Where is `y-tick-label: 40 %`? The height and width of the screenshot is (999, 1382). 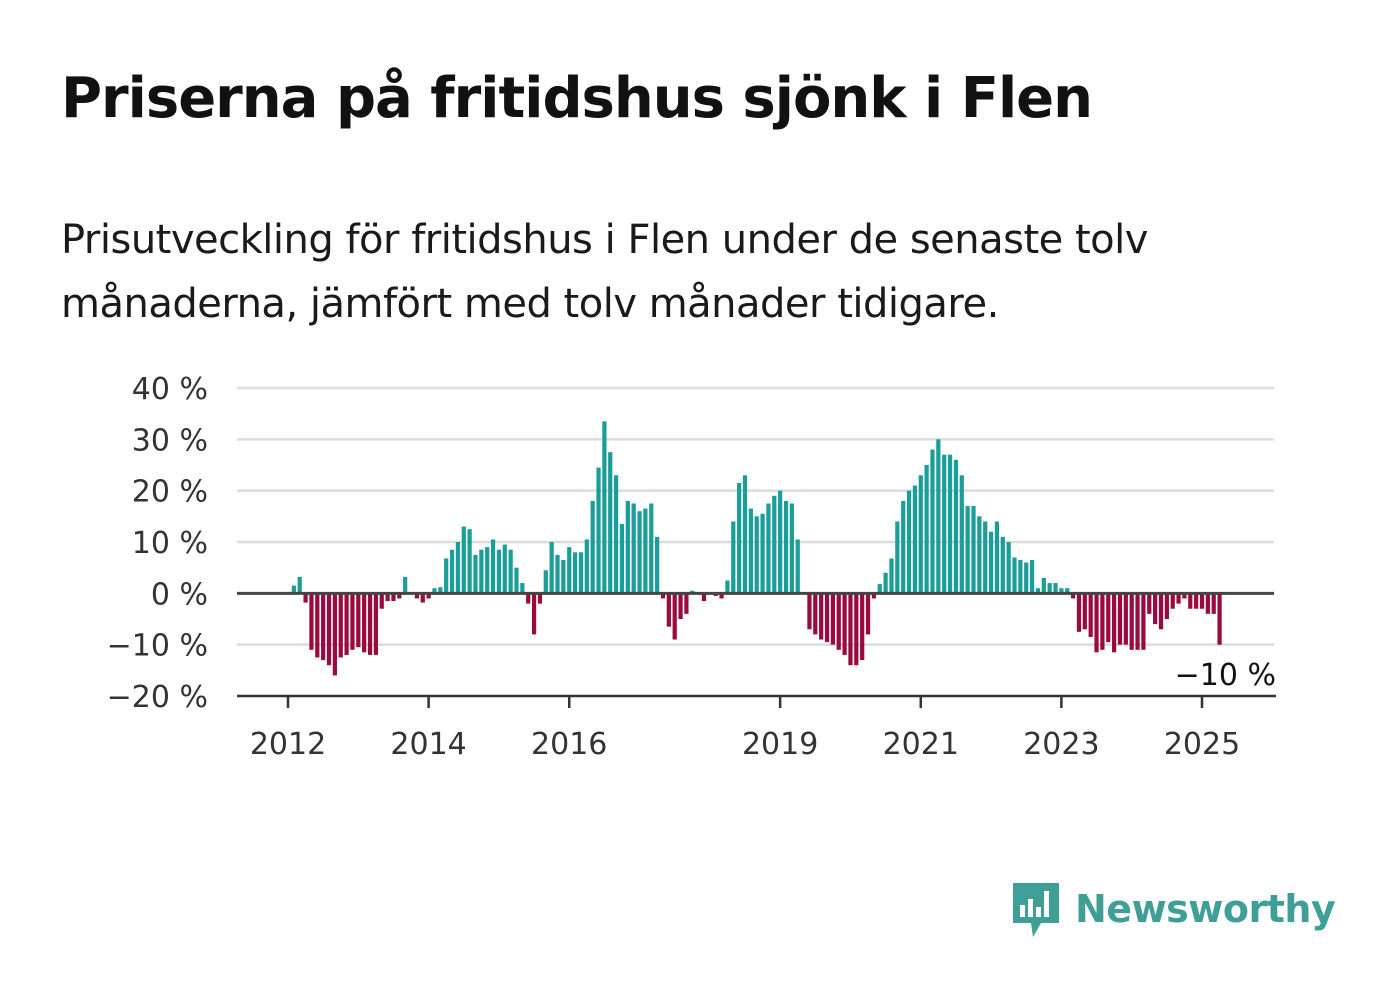
y-tick-label: 40 % is located at coordinates (170, 389).